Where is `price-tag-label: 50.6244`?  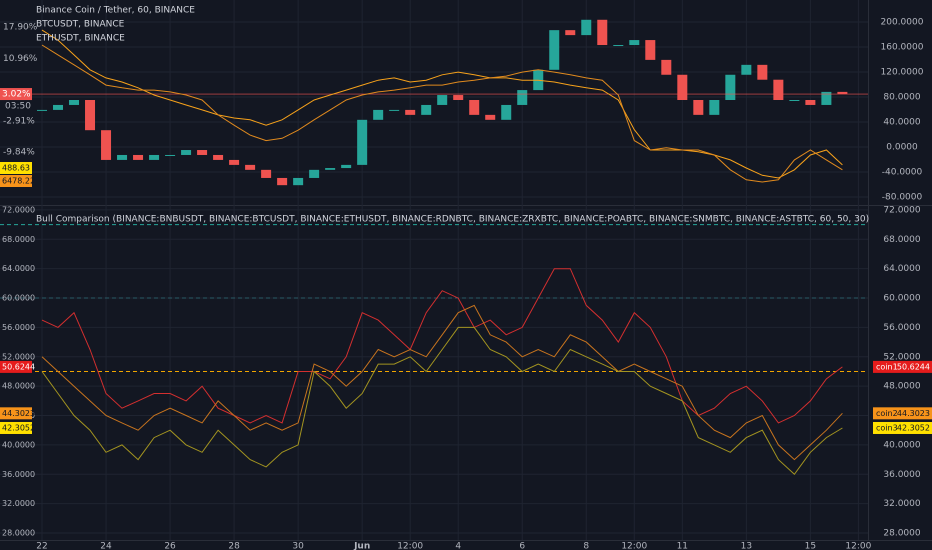
price-tag-label: 50.6244 is located at coordinates (18, 366).